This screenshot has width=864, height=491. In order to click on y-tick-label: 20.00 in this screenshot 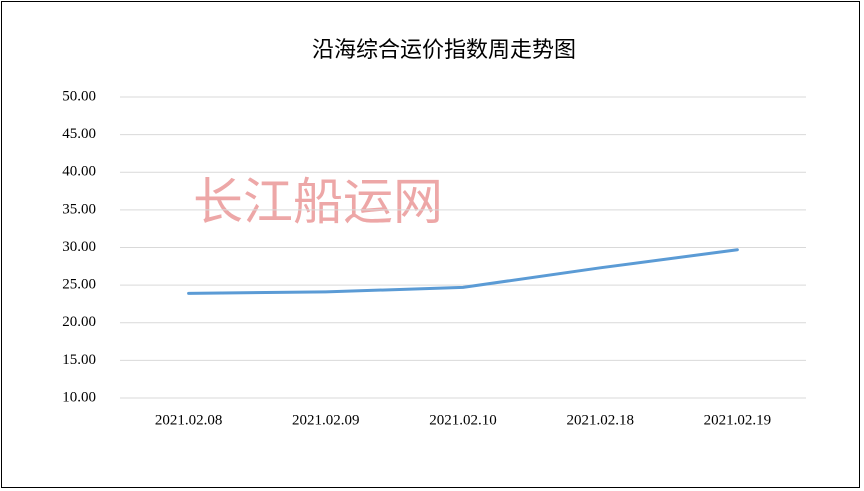, I will do `click(79, 322)`.